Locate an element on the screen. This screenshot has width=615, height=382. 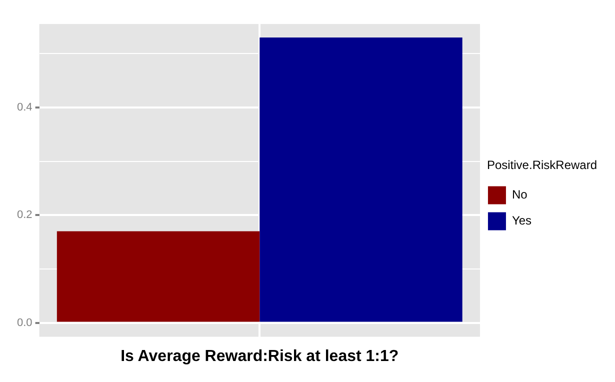
legend-label: Yes is located at coordinates (522, 221).